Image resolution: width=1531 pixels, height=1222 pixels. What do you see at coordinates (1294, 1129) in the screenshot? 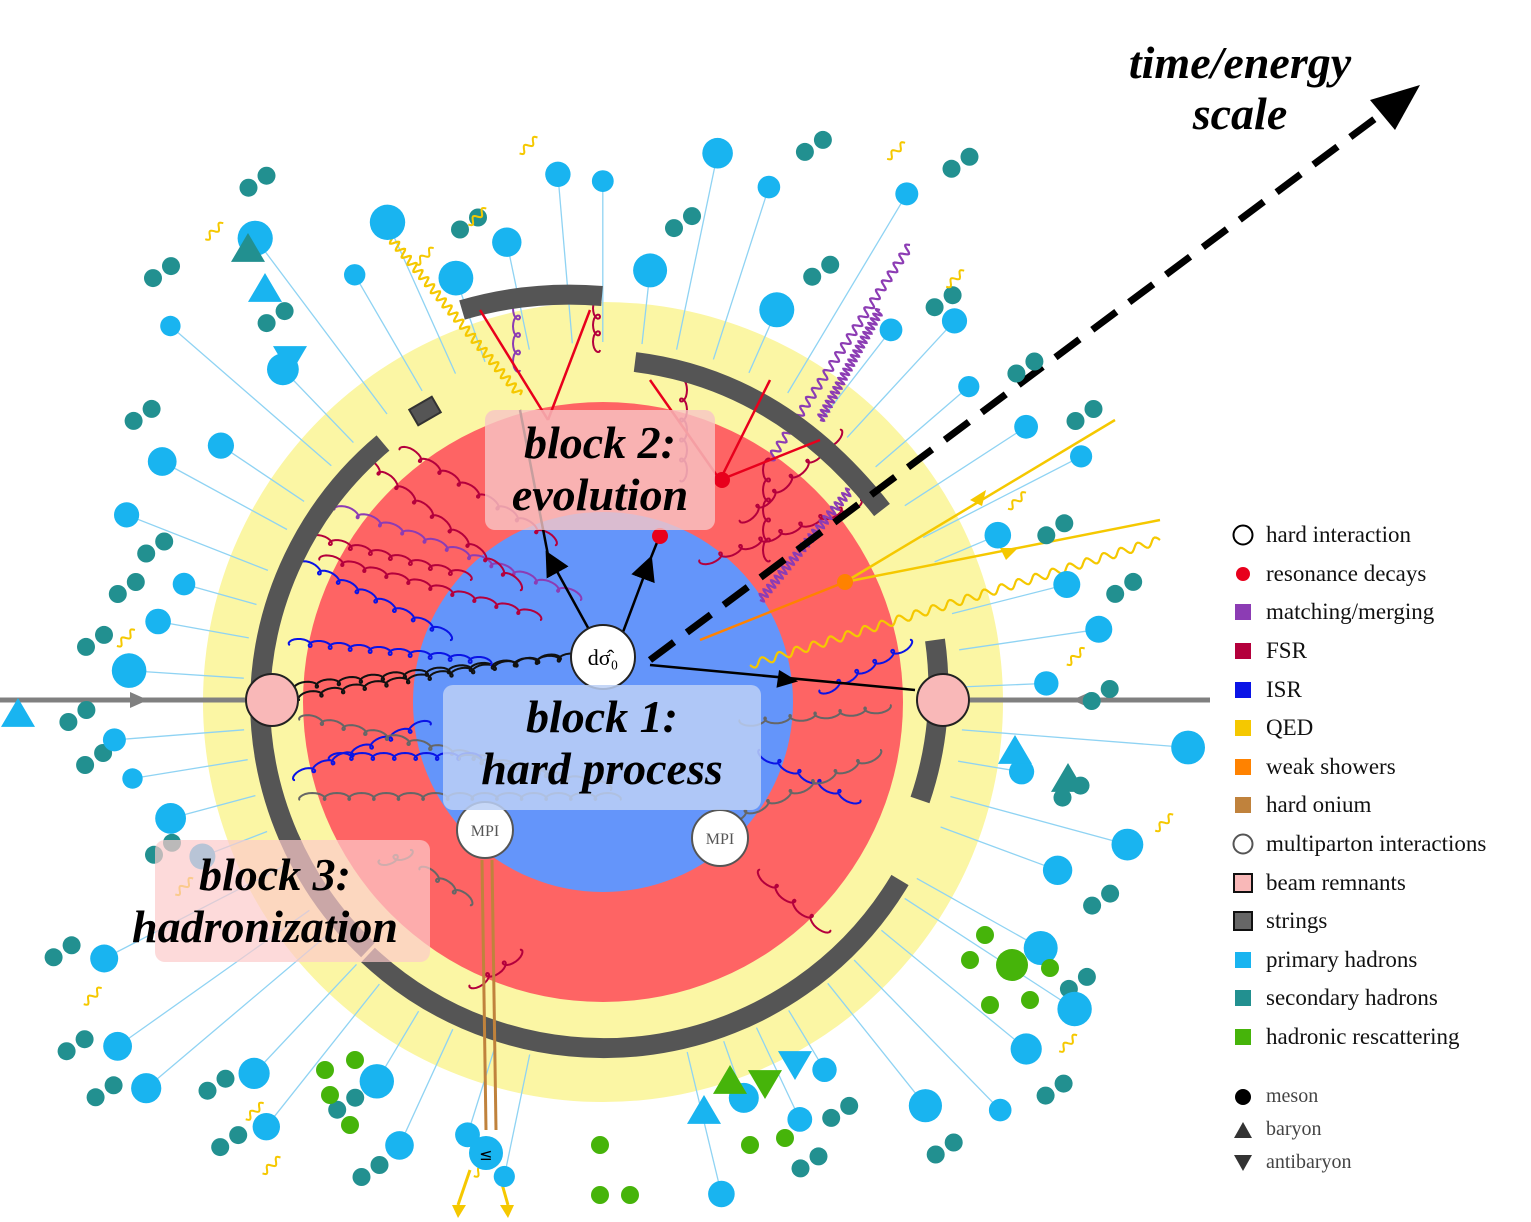
I see `shape-legend-label: baryon` at bounding box center [1294, 1129].